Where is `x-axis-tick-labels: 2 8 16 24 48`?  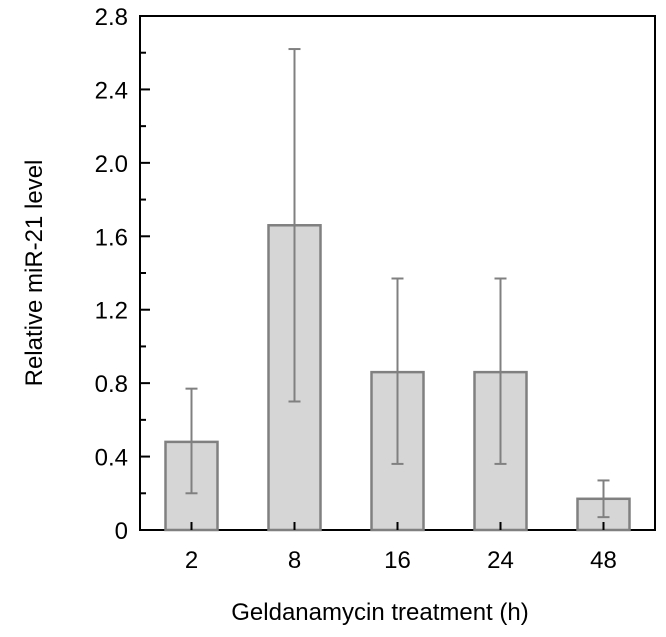 x-axis-tick-labels: 2 8 16 24 48 is located at coordinates (401, 548).